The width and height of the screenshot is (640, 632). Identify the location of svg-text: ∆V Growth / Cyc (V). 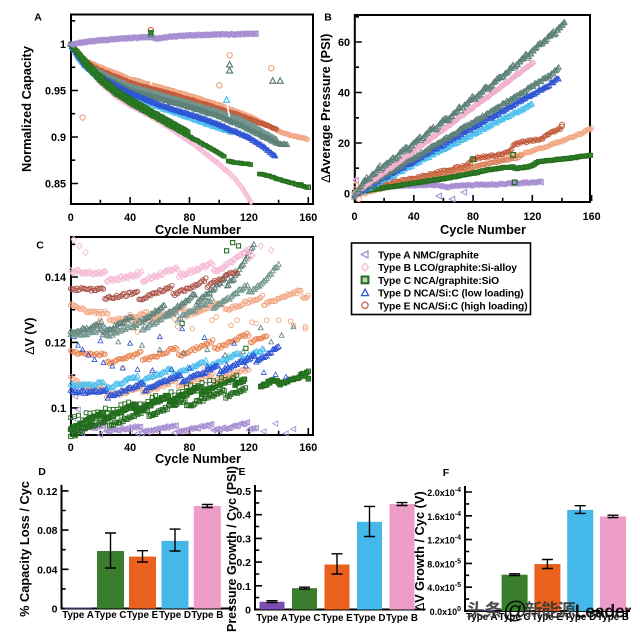
(419, 550).